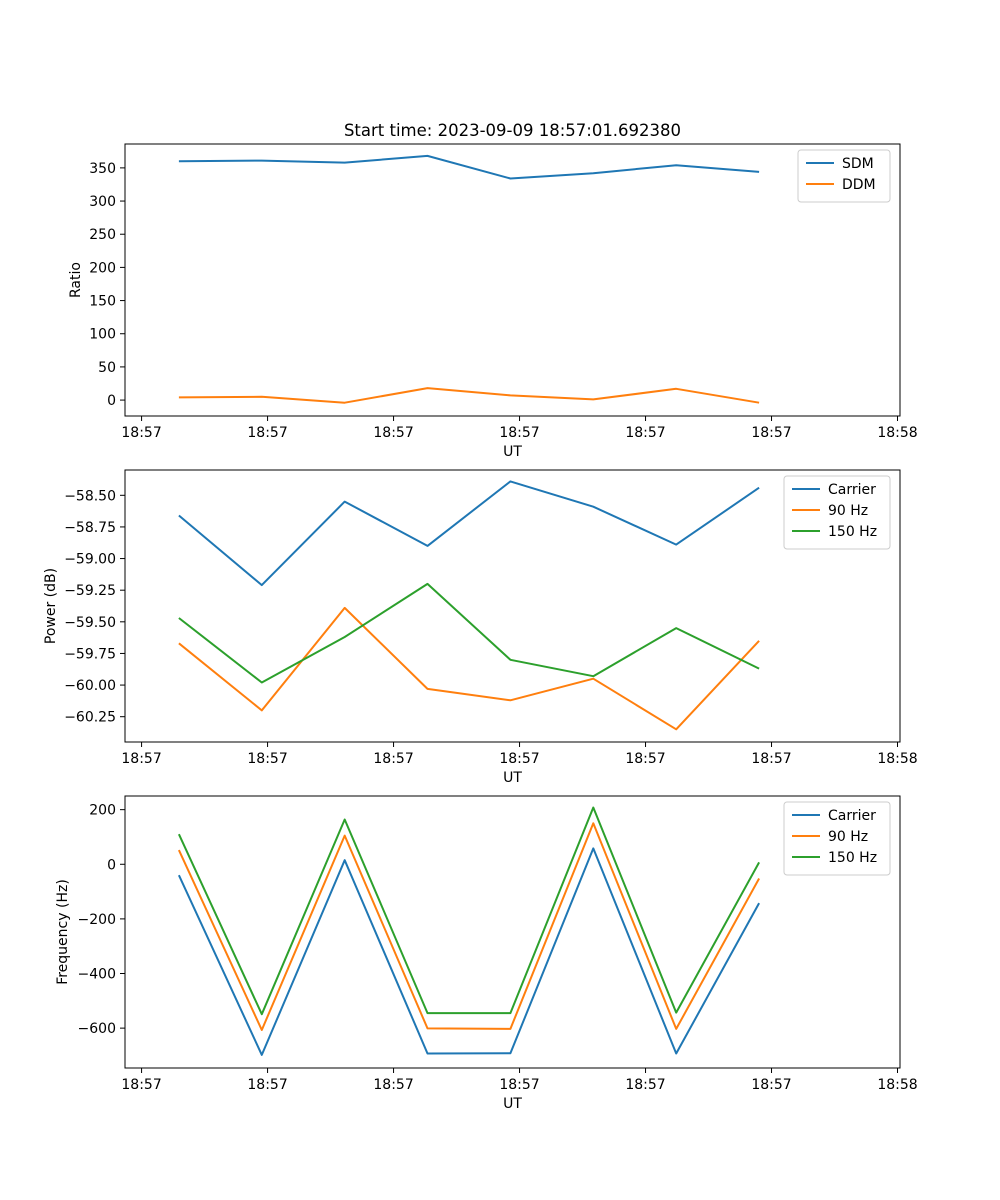 This screenshot has height=1200, width=1000. Describe the element at coordinates (90, 528) in the screenshot. I see `y-tick-label: −58.75` at that location.